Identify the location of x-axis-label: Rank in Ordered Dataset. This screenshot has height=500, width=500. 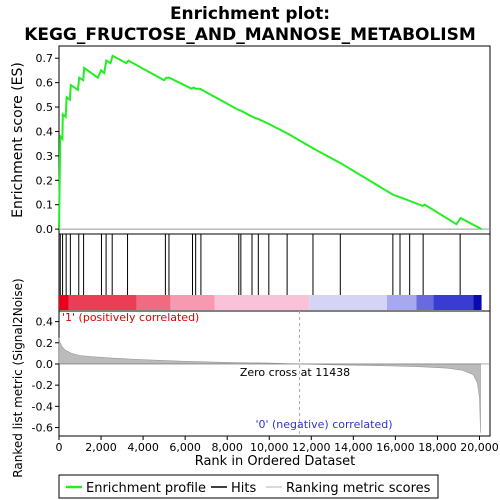
(275, 461).